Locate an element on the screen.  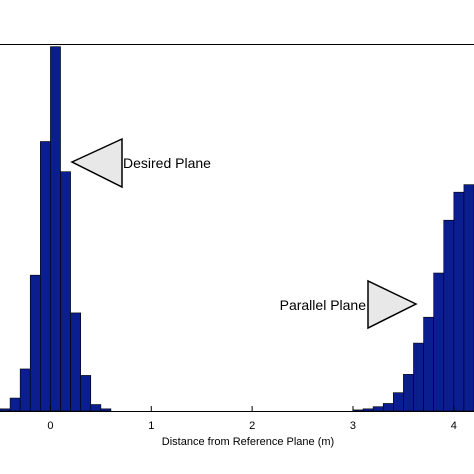
desired-plane-label: Desired Plane is located at coordinates (167, 163).